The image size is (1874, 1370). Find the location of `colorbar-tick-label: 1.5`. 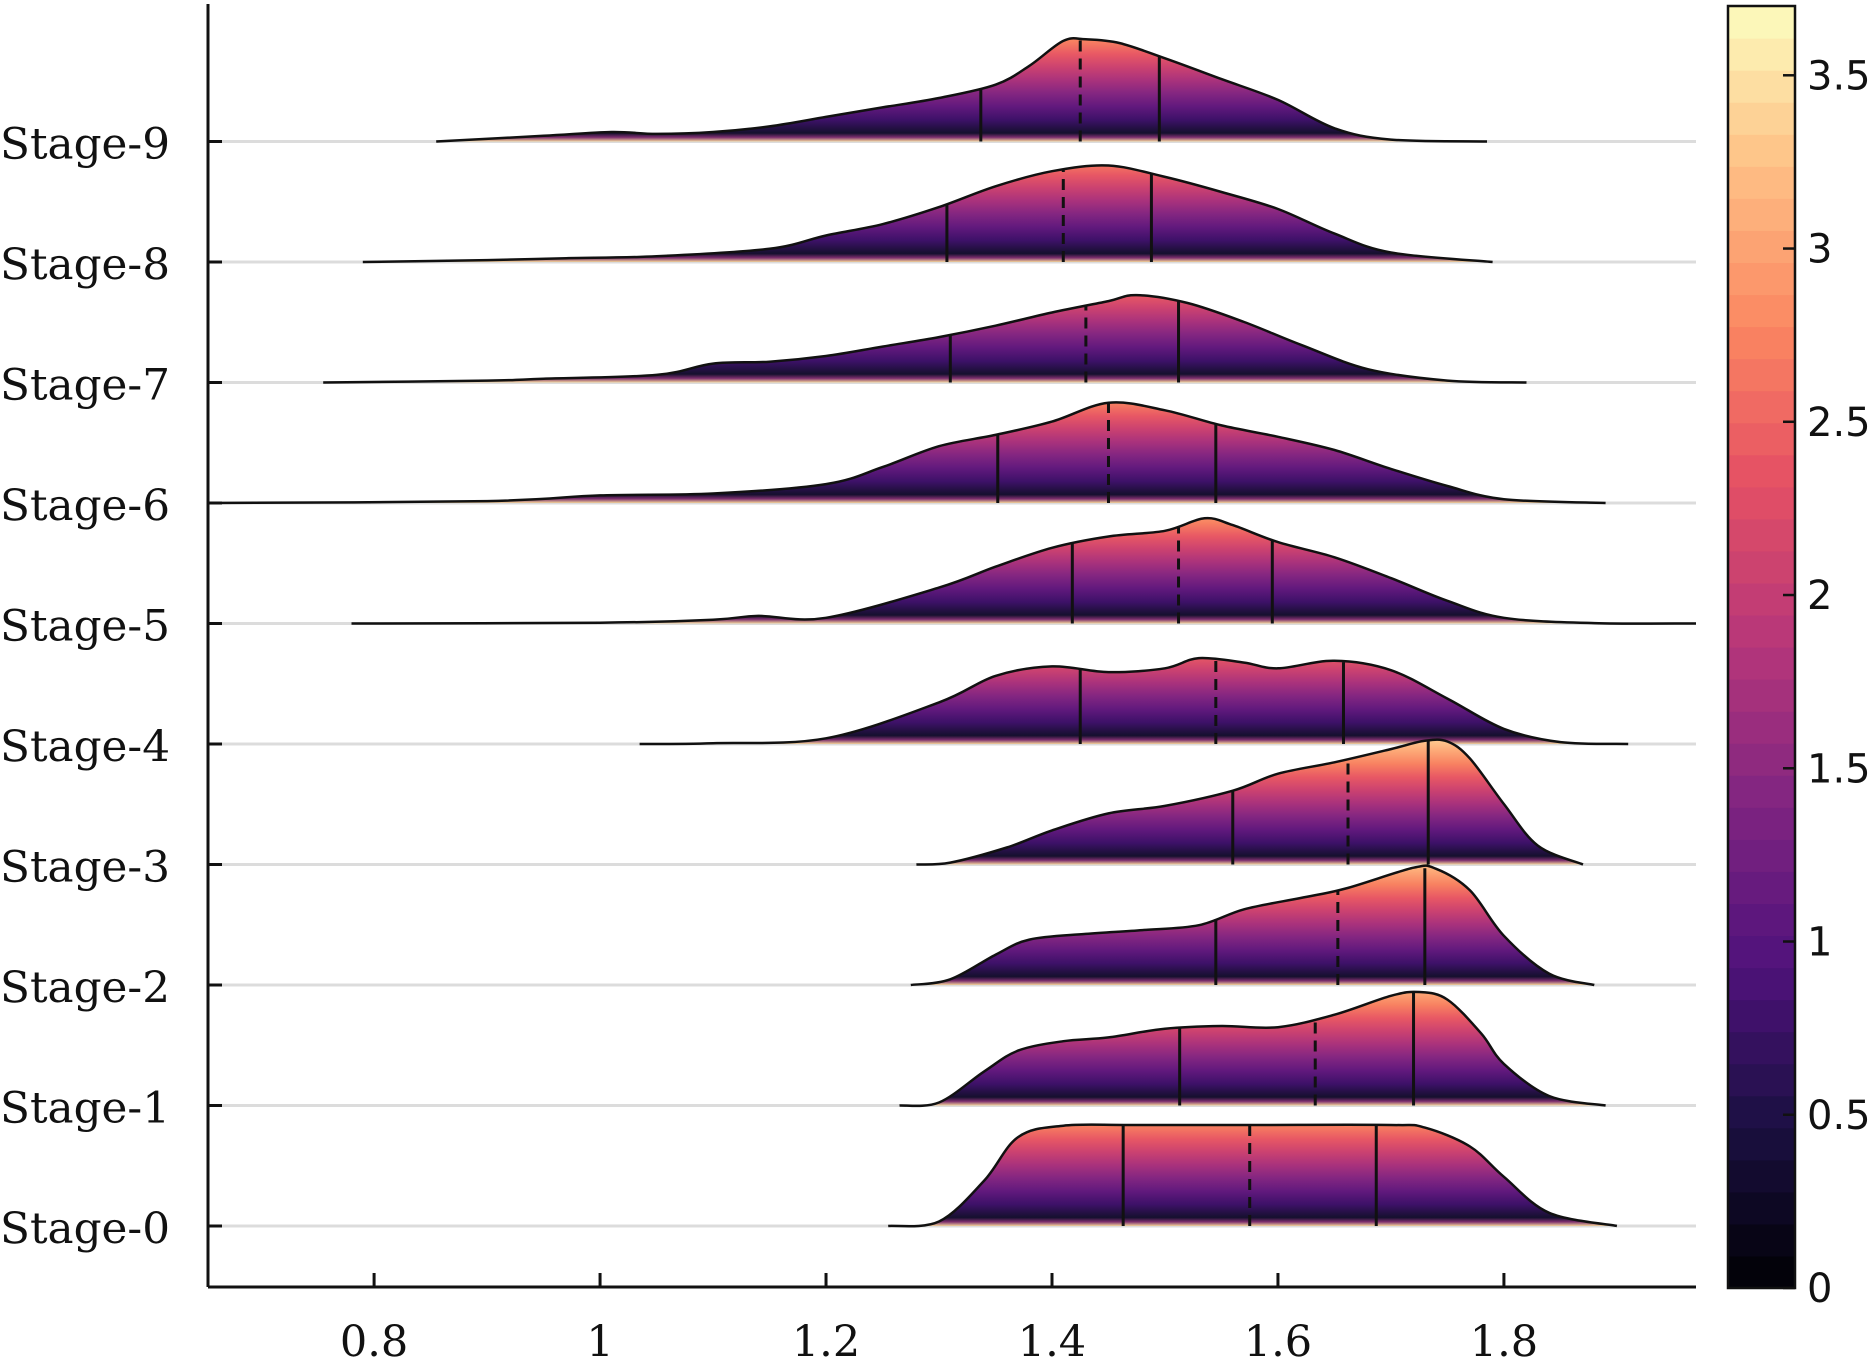

colorbar-tick-label: 1.5 is located at coordinates (1839, 769).